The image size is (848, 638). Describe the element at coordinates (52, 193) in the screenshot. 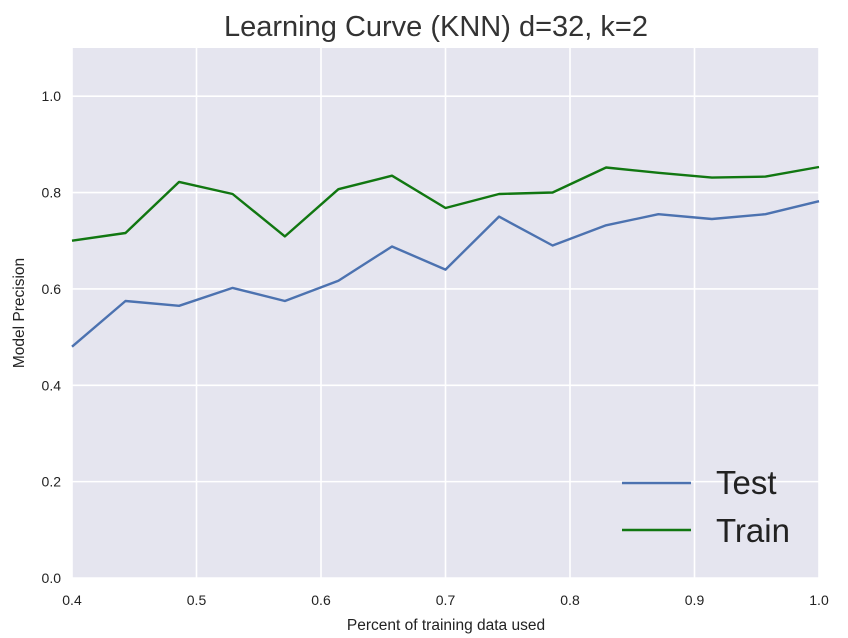

I see `y-tick-label: 0.8` at that location.